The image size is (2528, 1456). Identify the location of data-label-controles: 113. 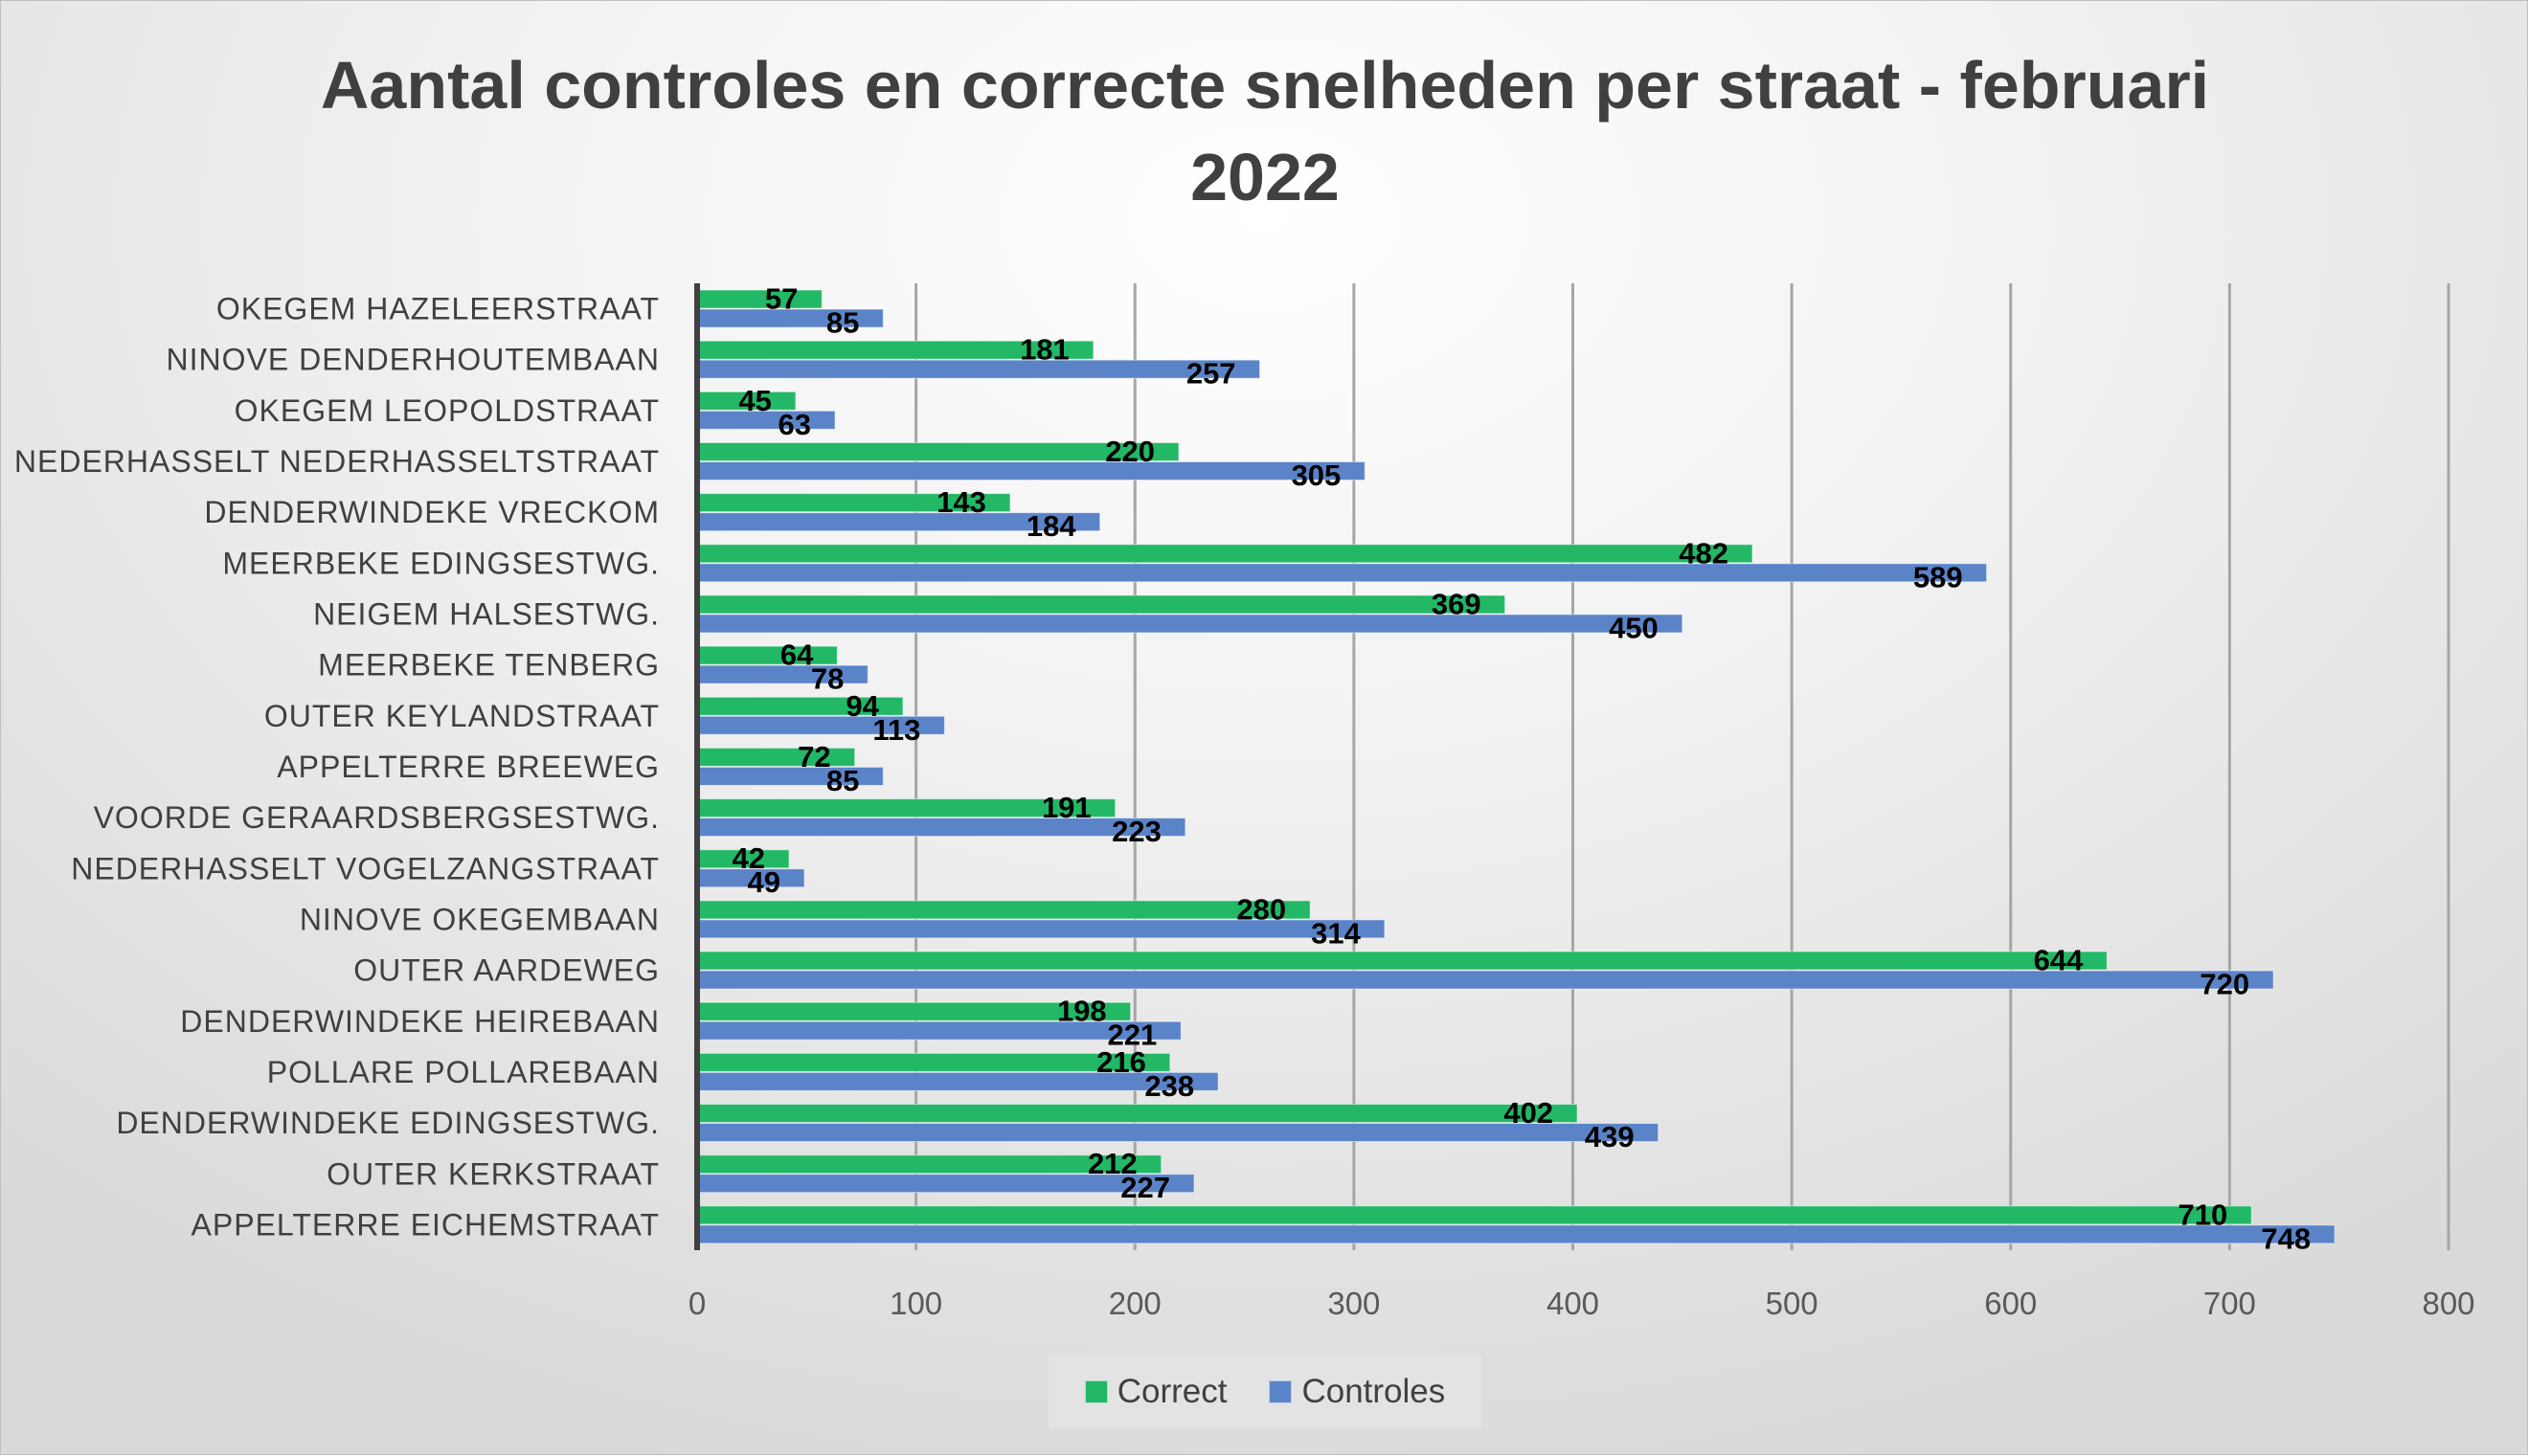
(896, 730).